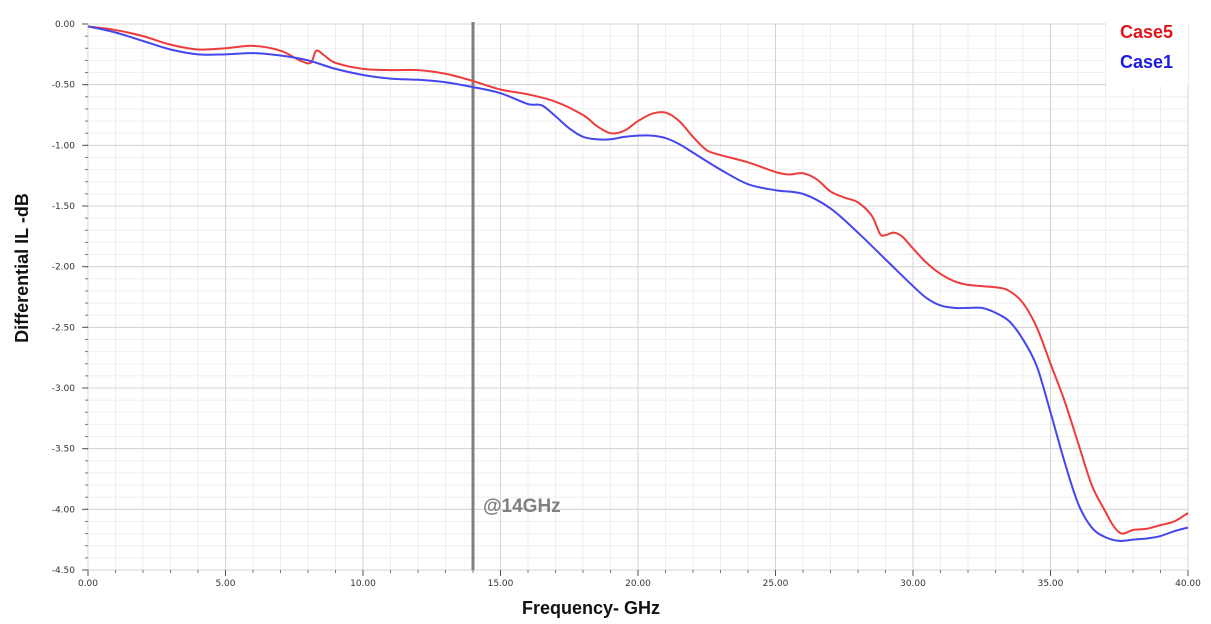 This screenshot has height=624, width=1211. What do you see at coordinates (65, 25) in the screenshot?
I see `y-tick-label: 0.00` at bounding box center [65, 25].